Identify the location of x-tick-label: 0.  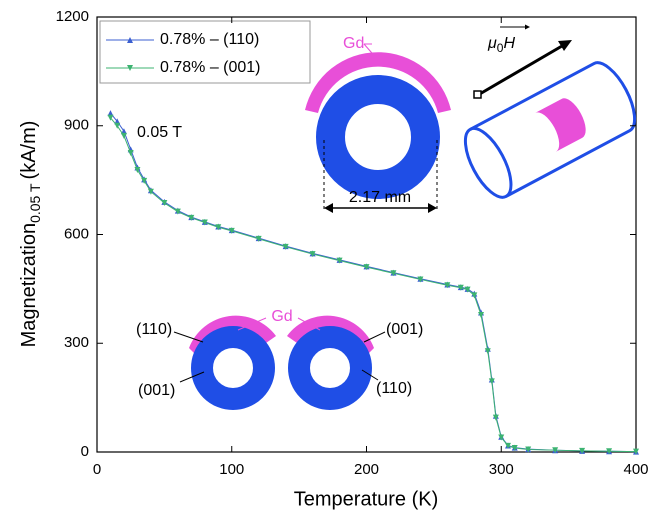
(97, 469).